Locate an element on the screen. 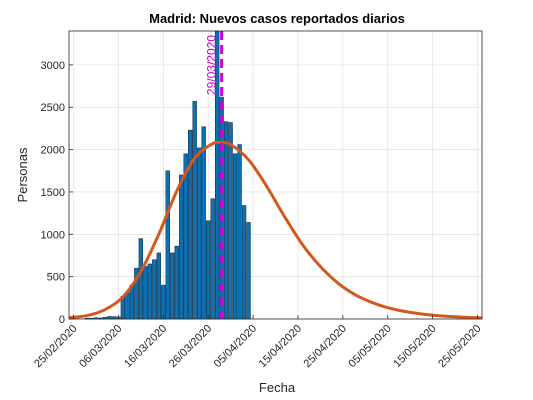  y-axis-ticks: 0 500 1000 1500 2000 2500 3000 is located at coordinates (57, 193).